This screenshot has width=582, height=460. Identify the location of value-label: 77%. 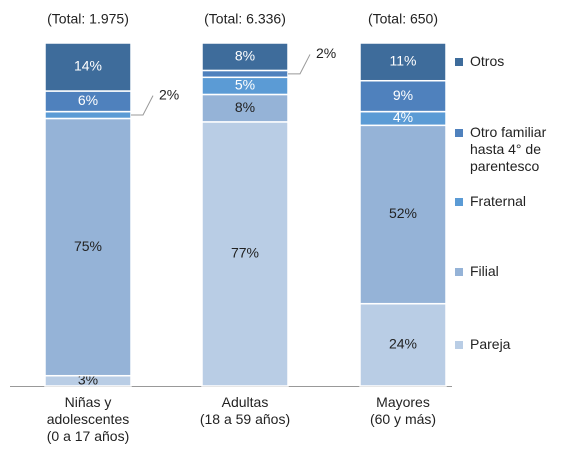
(245, 253).